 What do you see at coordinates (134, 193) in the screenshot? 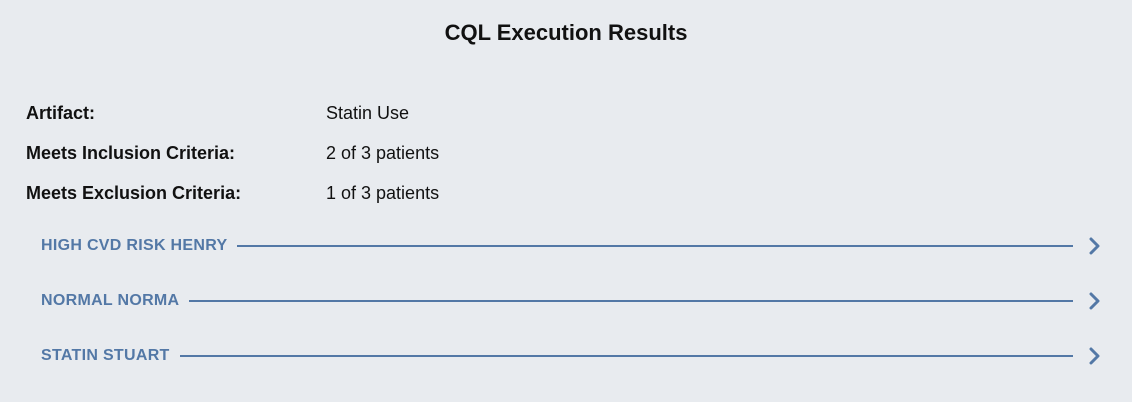
I see `exclusion-label: Meets Exclusion Criteria:` at bounding box center [134, 193].